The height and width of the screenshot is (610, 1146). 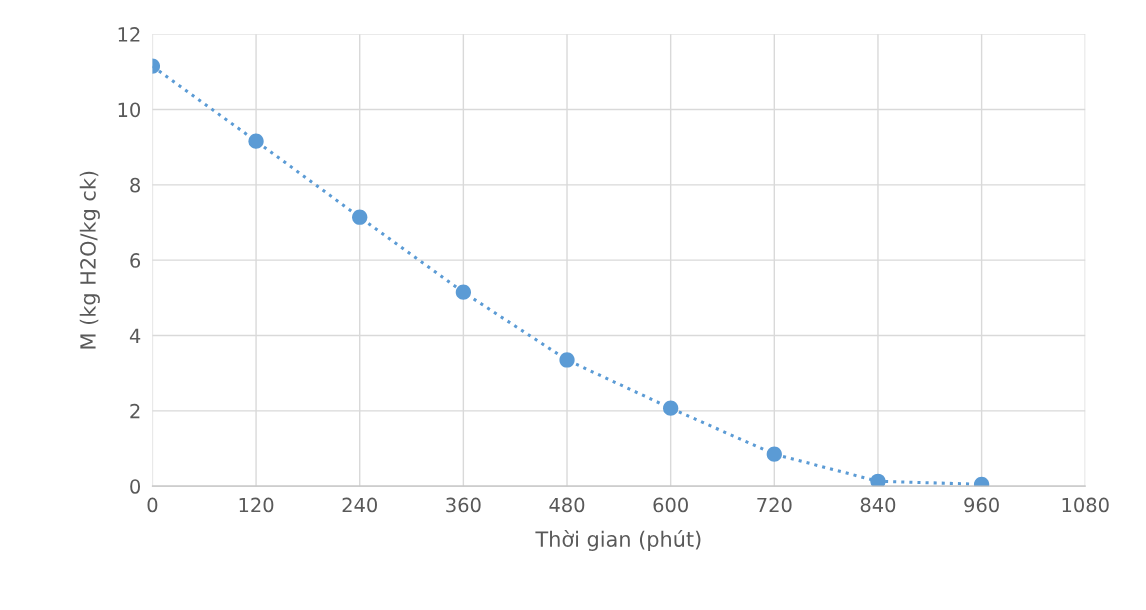 What do you see at coordinates (878, 505) in the screenshot?
I see `x-tick-label: 840` at bounding box center [878, 505].